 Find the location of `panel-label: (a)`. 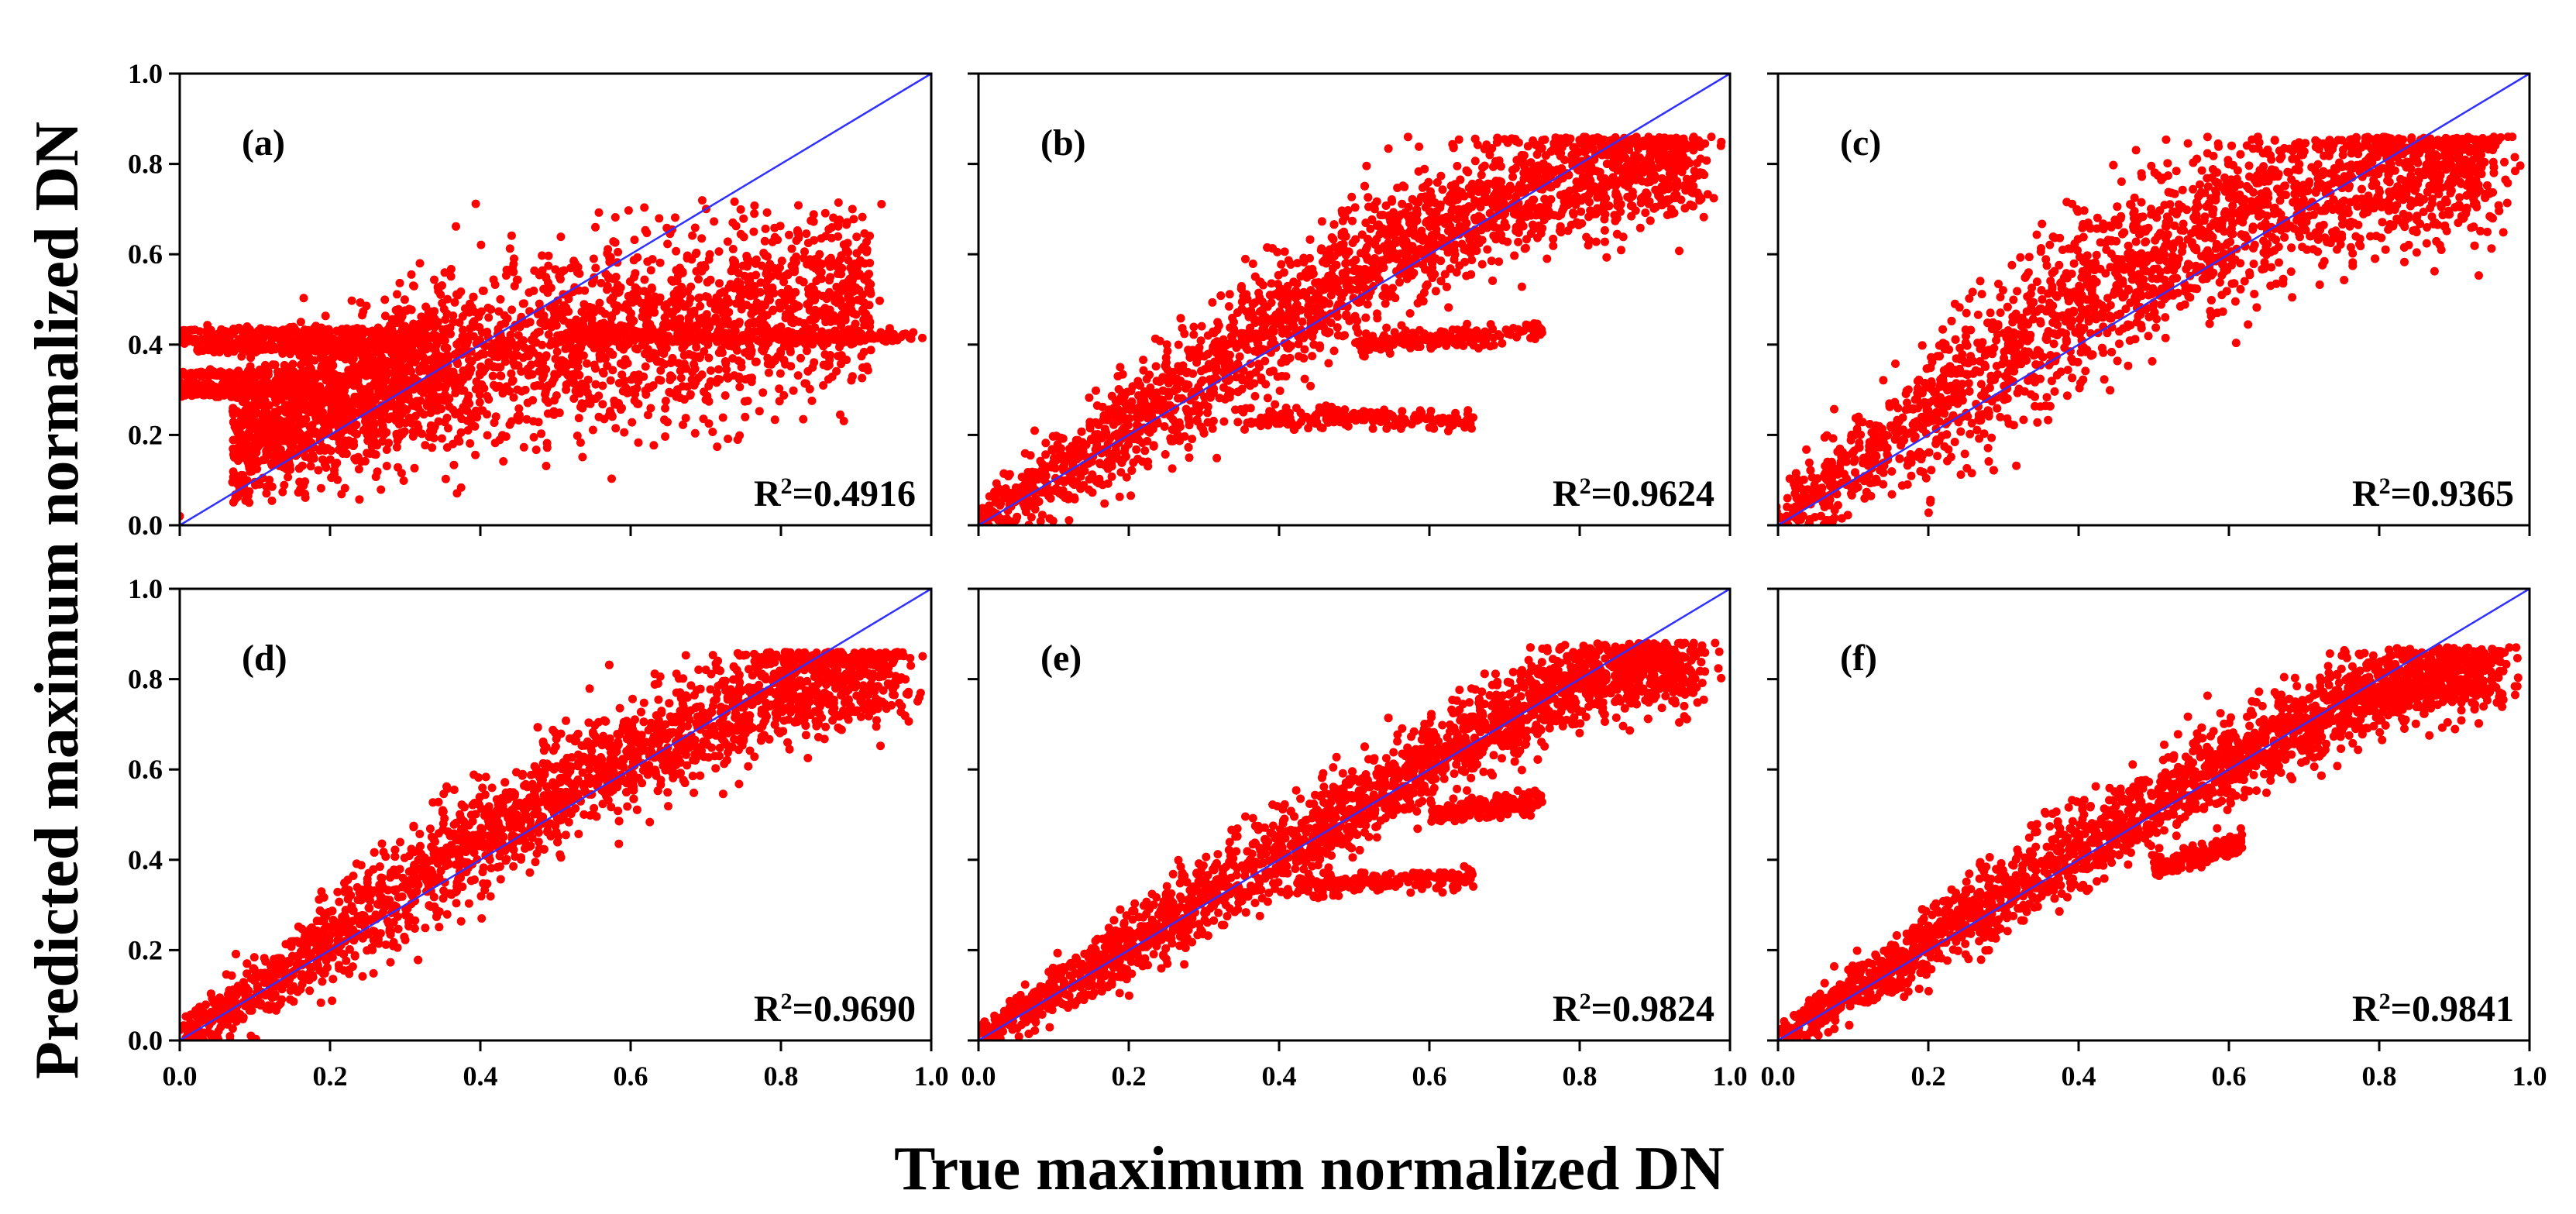

panel-label: (a) is located at coordinates (263, 142).